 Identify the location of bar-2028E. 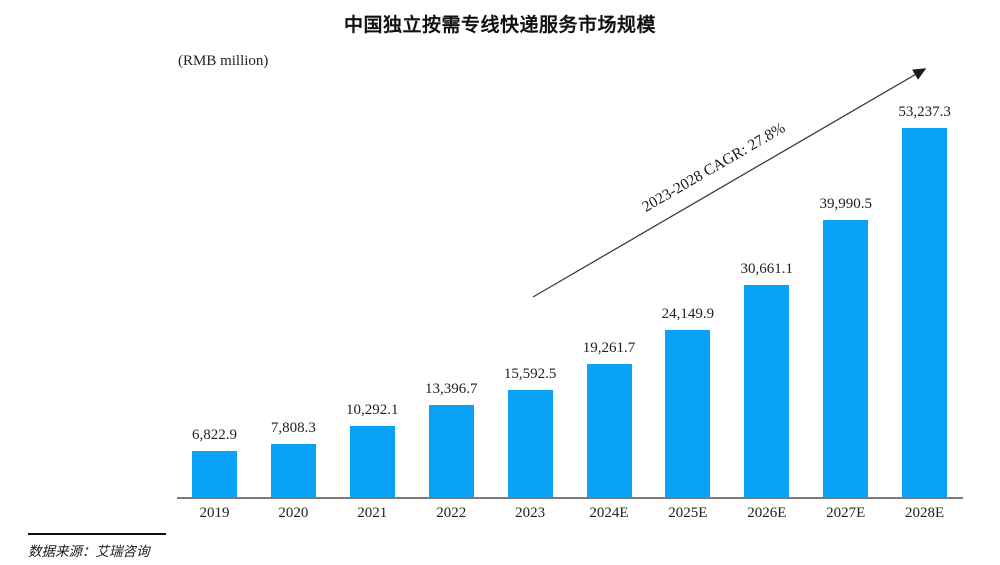
(925, 313).